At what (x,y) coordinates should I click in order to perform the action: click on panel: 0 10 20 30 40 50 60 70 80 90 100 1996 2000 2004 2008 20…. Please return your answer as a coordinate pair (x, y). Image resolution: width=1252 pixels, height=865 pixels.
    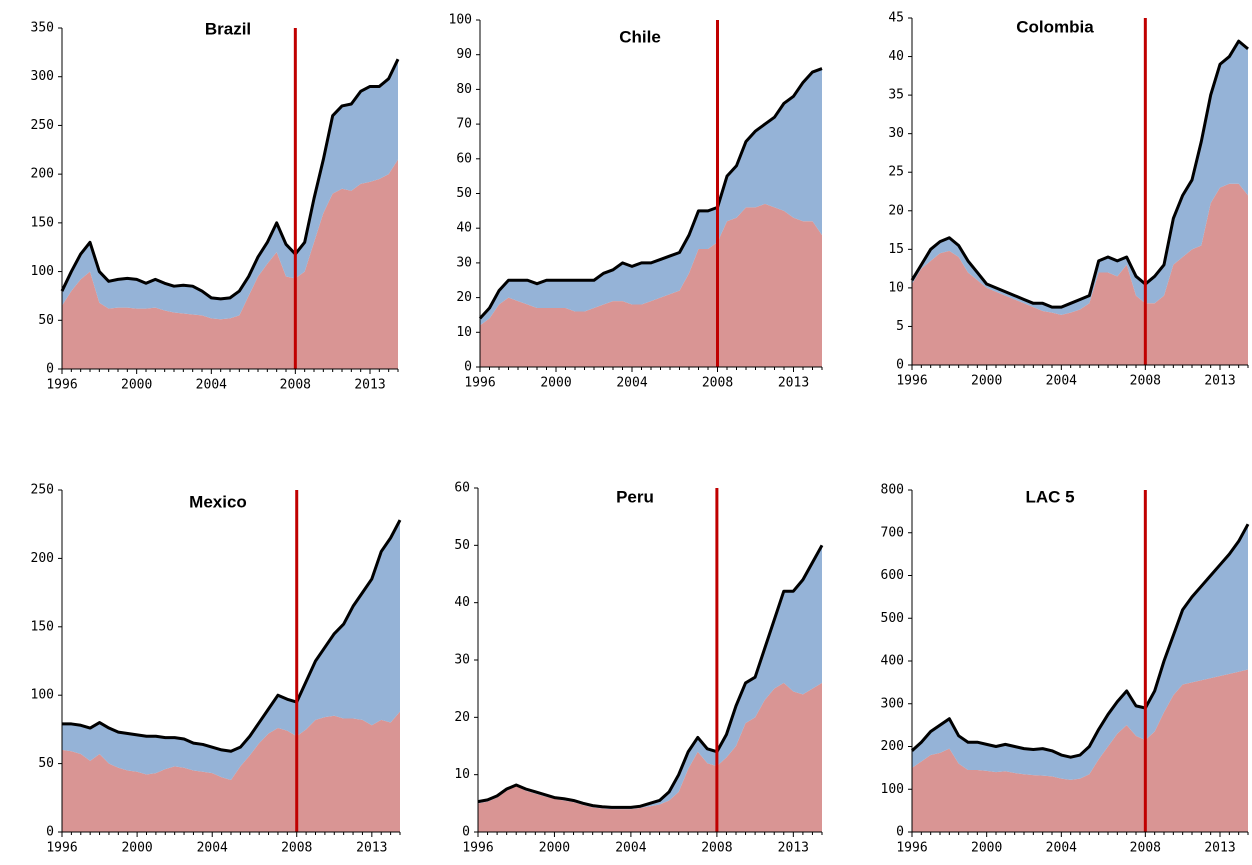
    Looking at the image, I should click on (636, 202).